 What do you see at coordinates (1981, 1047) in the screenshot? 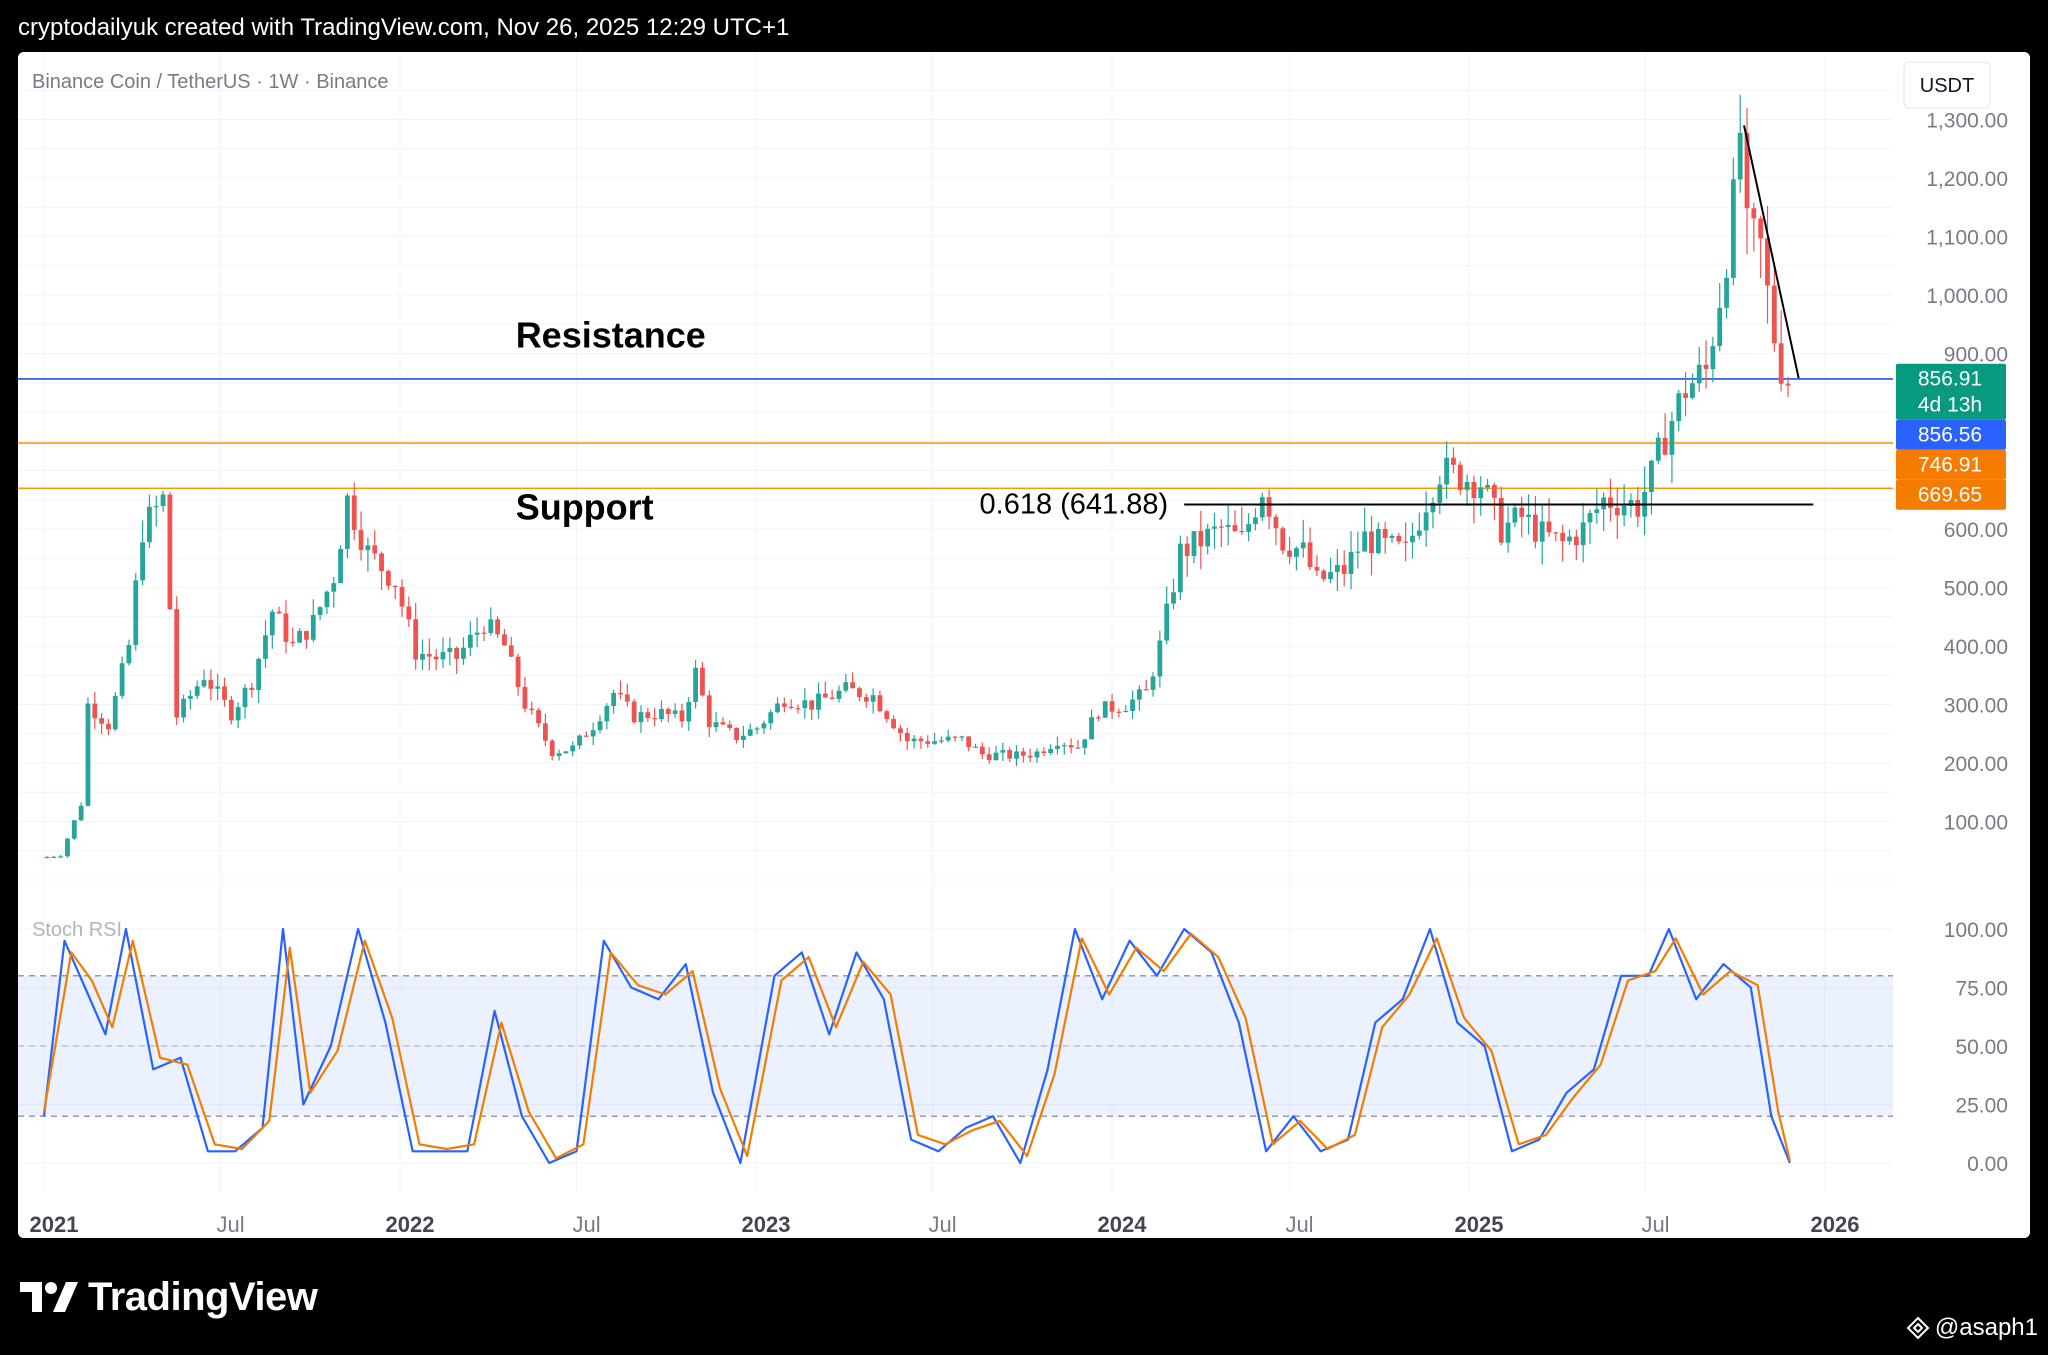
I see `stoch-tick-label: 50.00` at bounding box center [1981, 1047].